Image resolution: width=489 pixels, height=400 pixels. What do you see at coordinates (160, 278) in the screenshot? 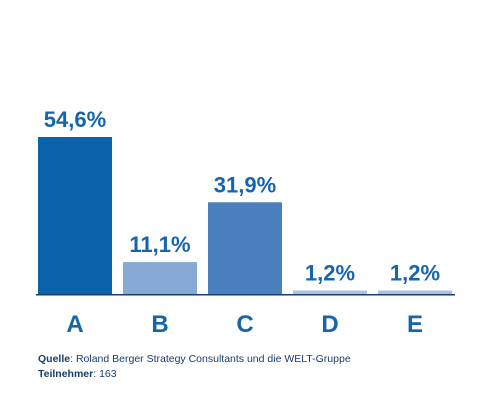
I see `bar-b` at bounding box center [160, 278].